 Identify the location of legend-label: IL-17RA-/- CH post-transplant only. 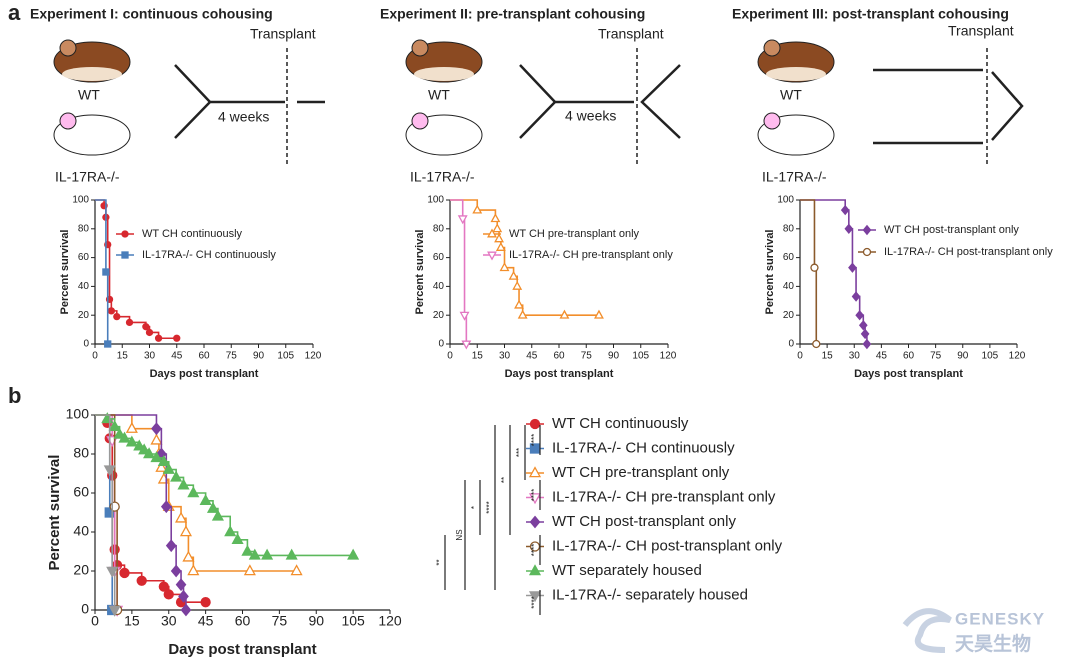
(667, 545).